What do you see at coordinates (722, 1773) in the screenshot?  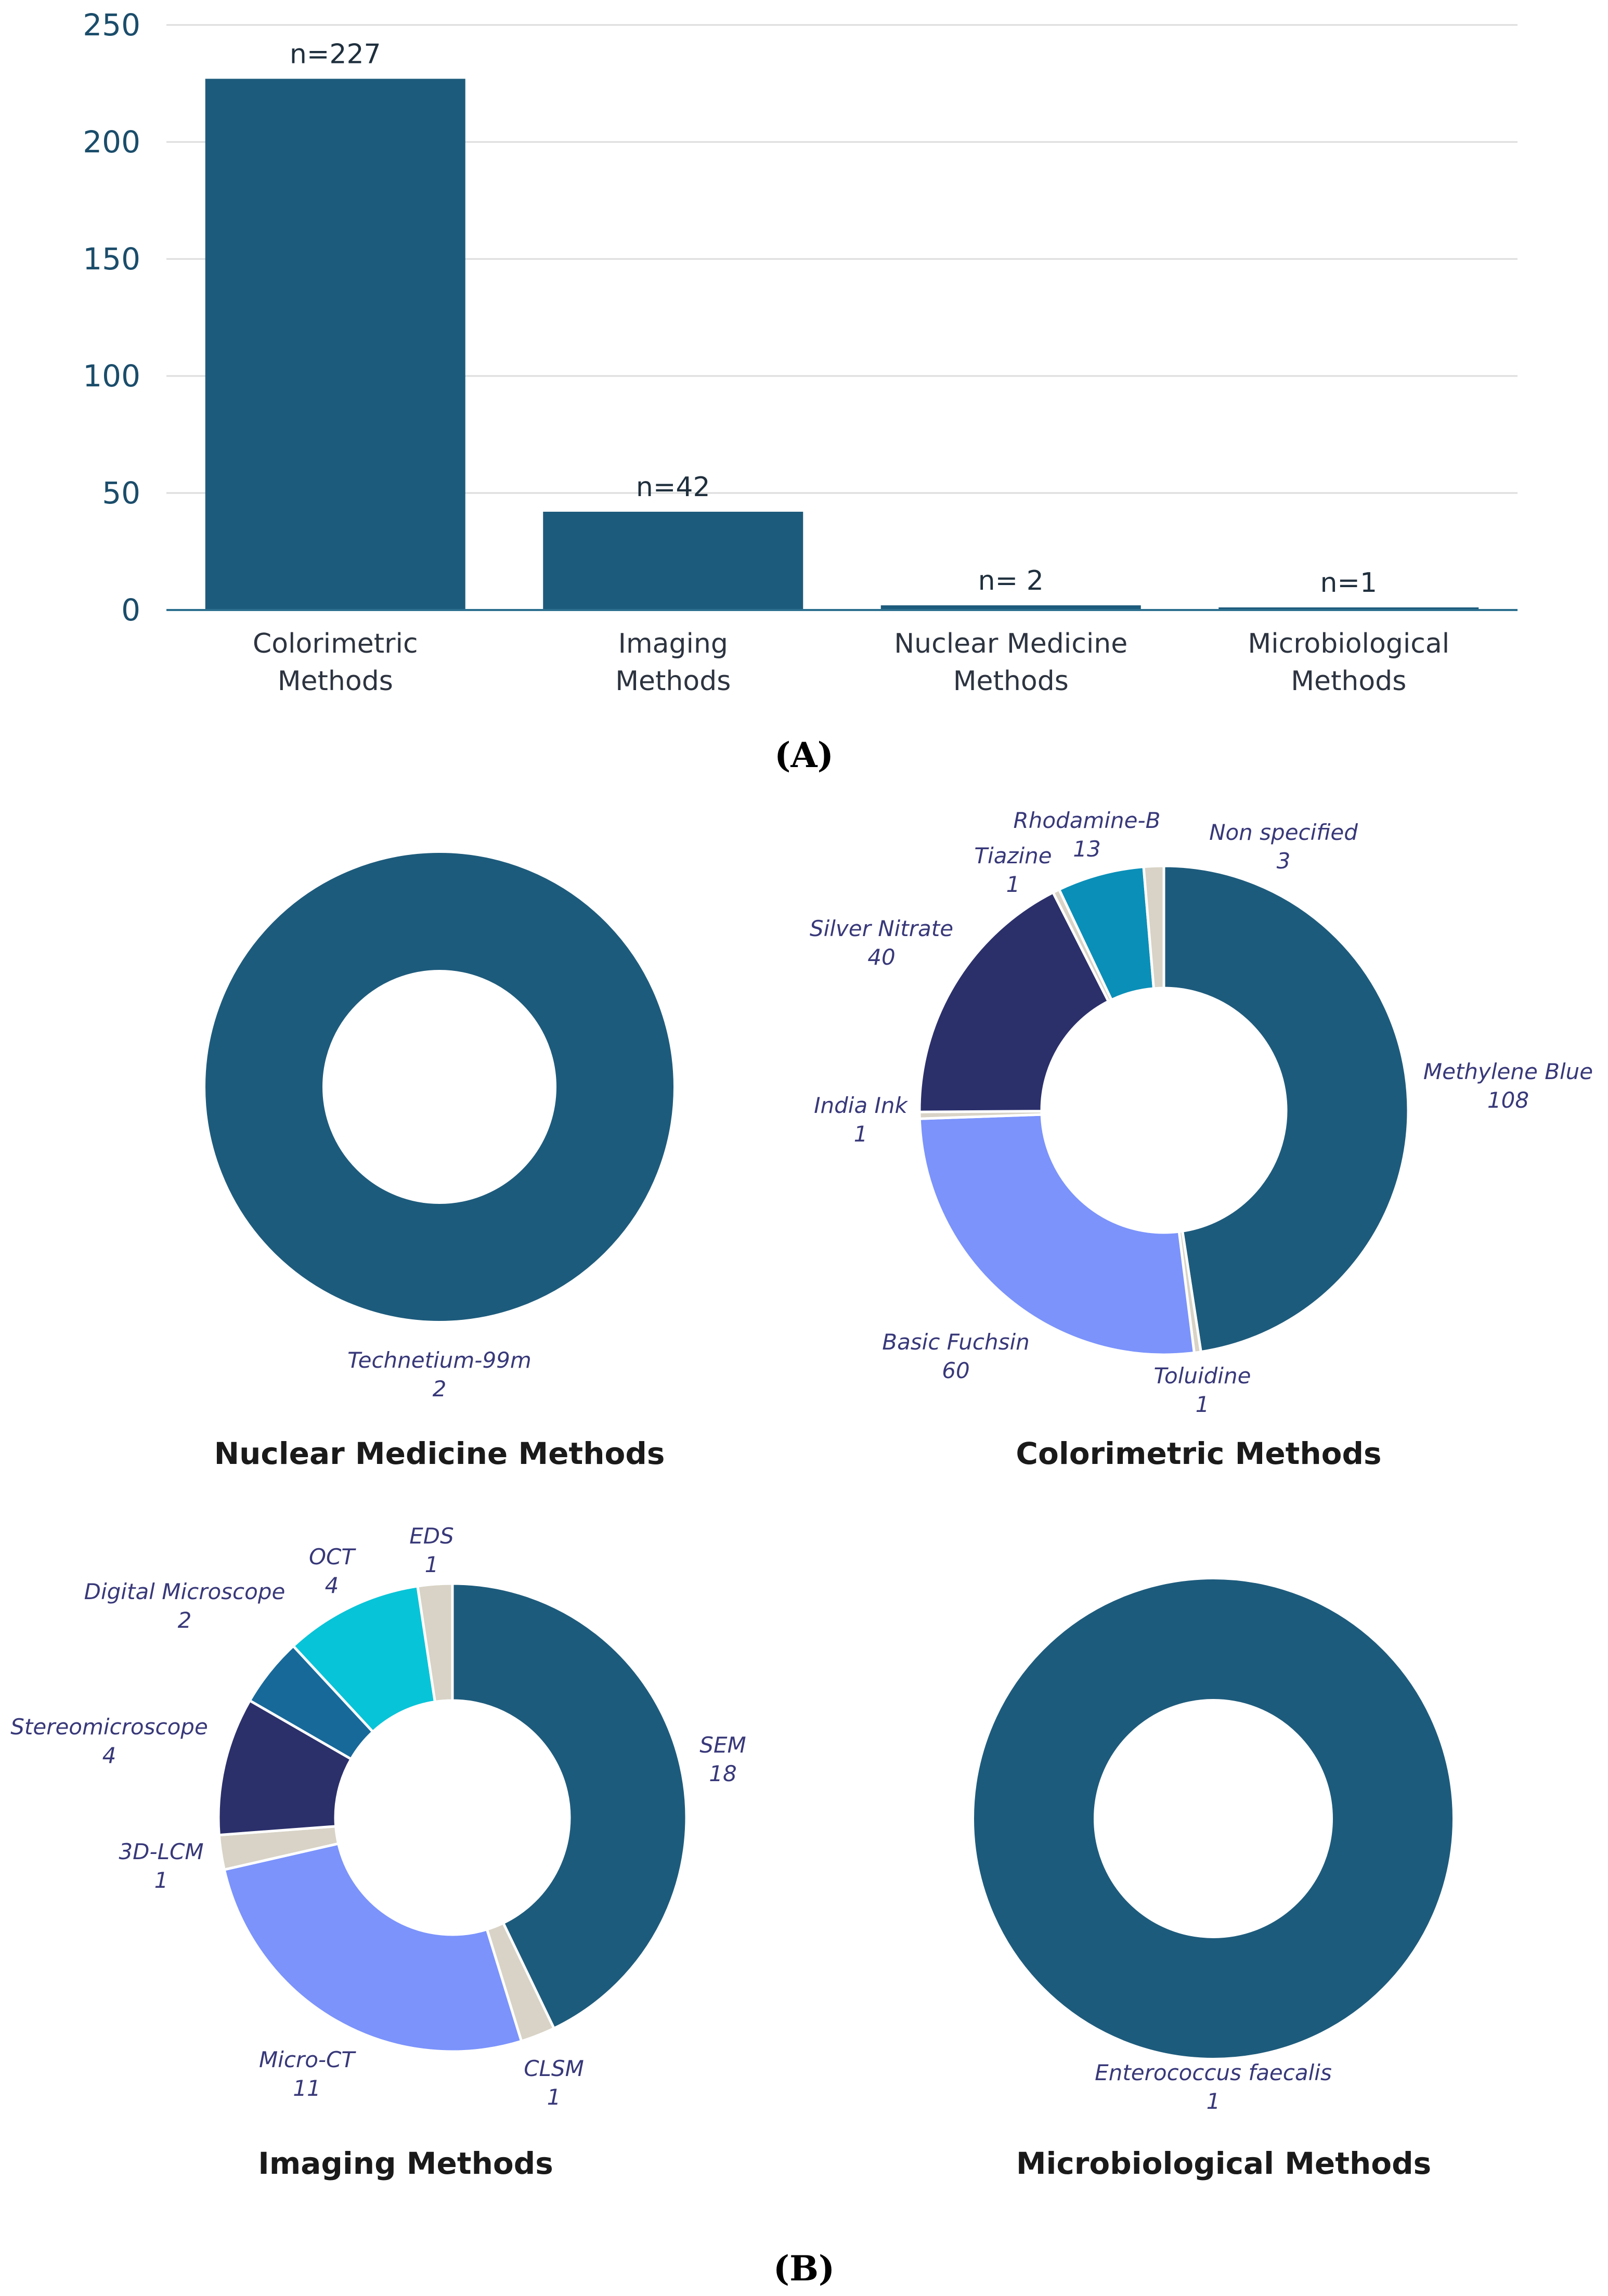 I see `slice-value-label: 18` at bounding box center [722, 1773].